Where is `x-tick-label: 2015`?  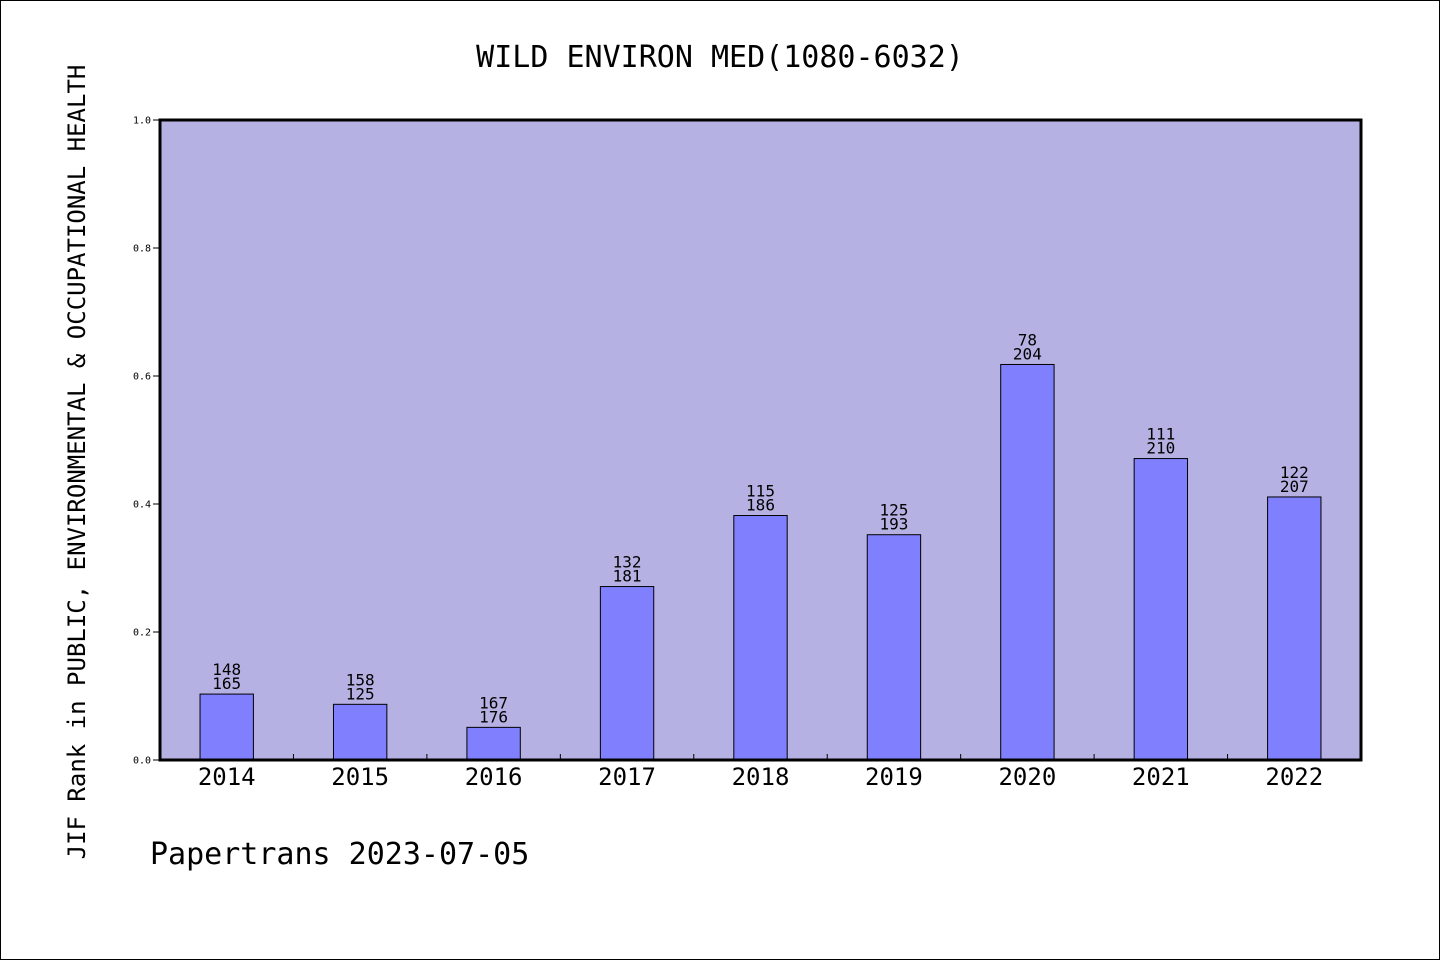 x-tick-label: 2015 is located at coordinates (360, 777).